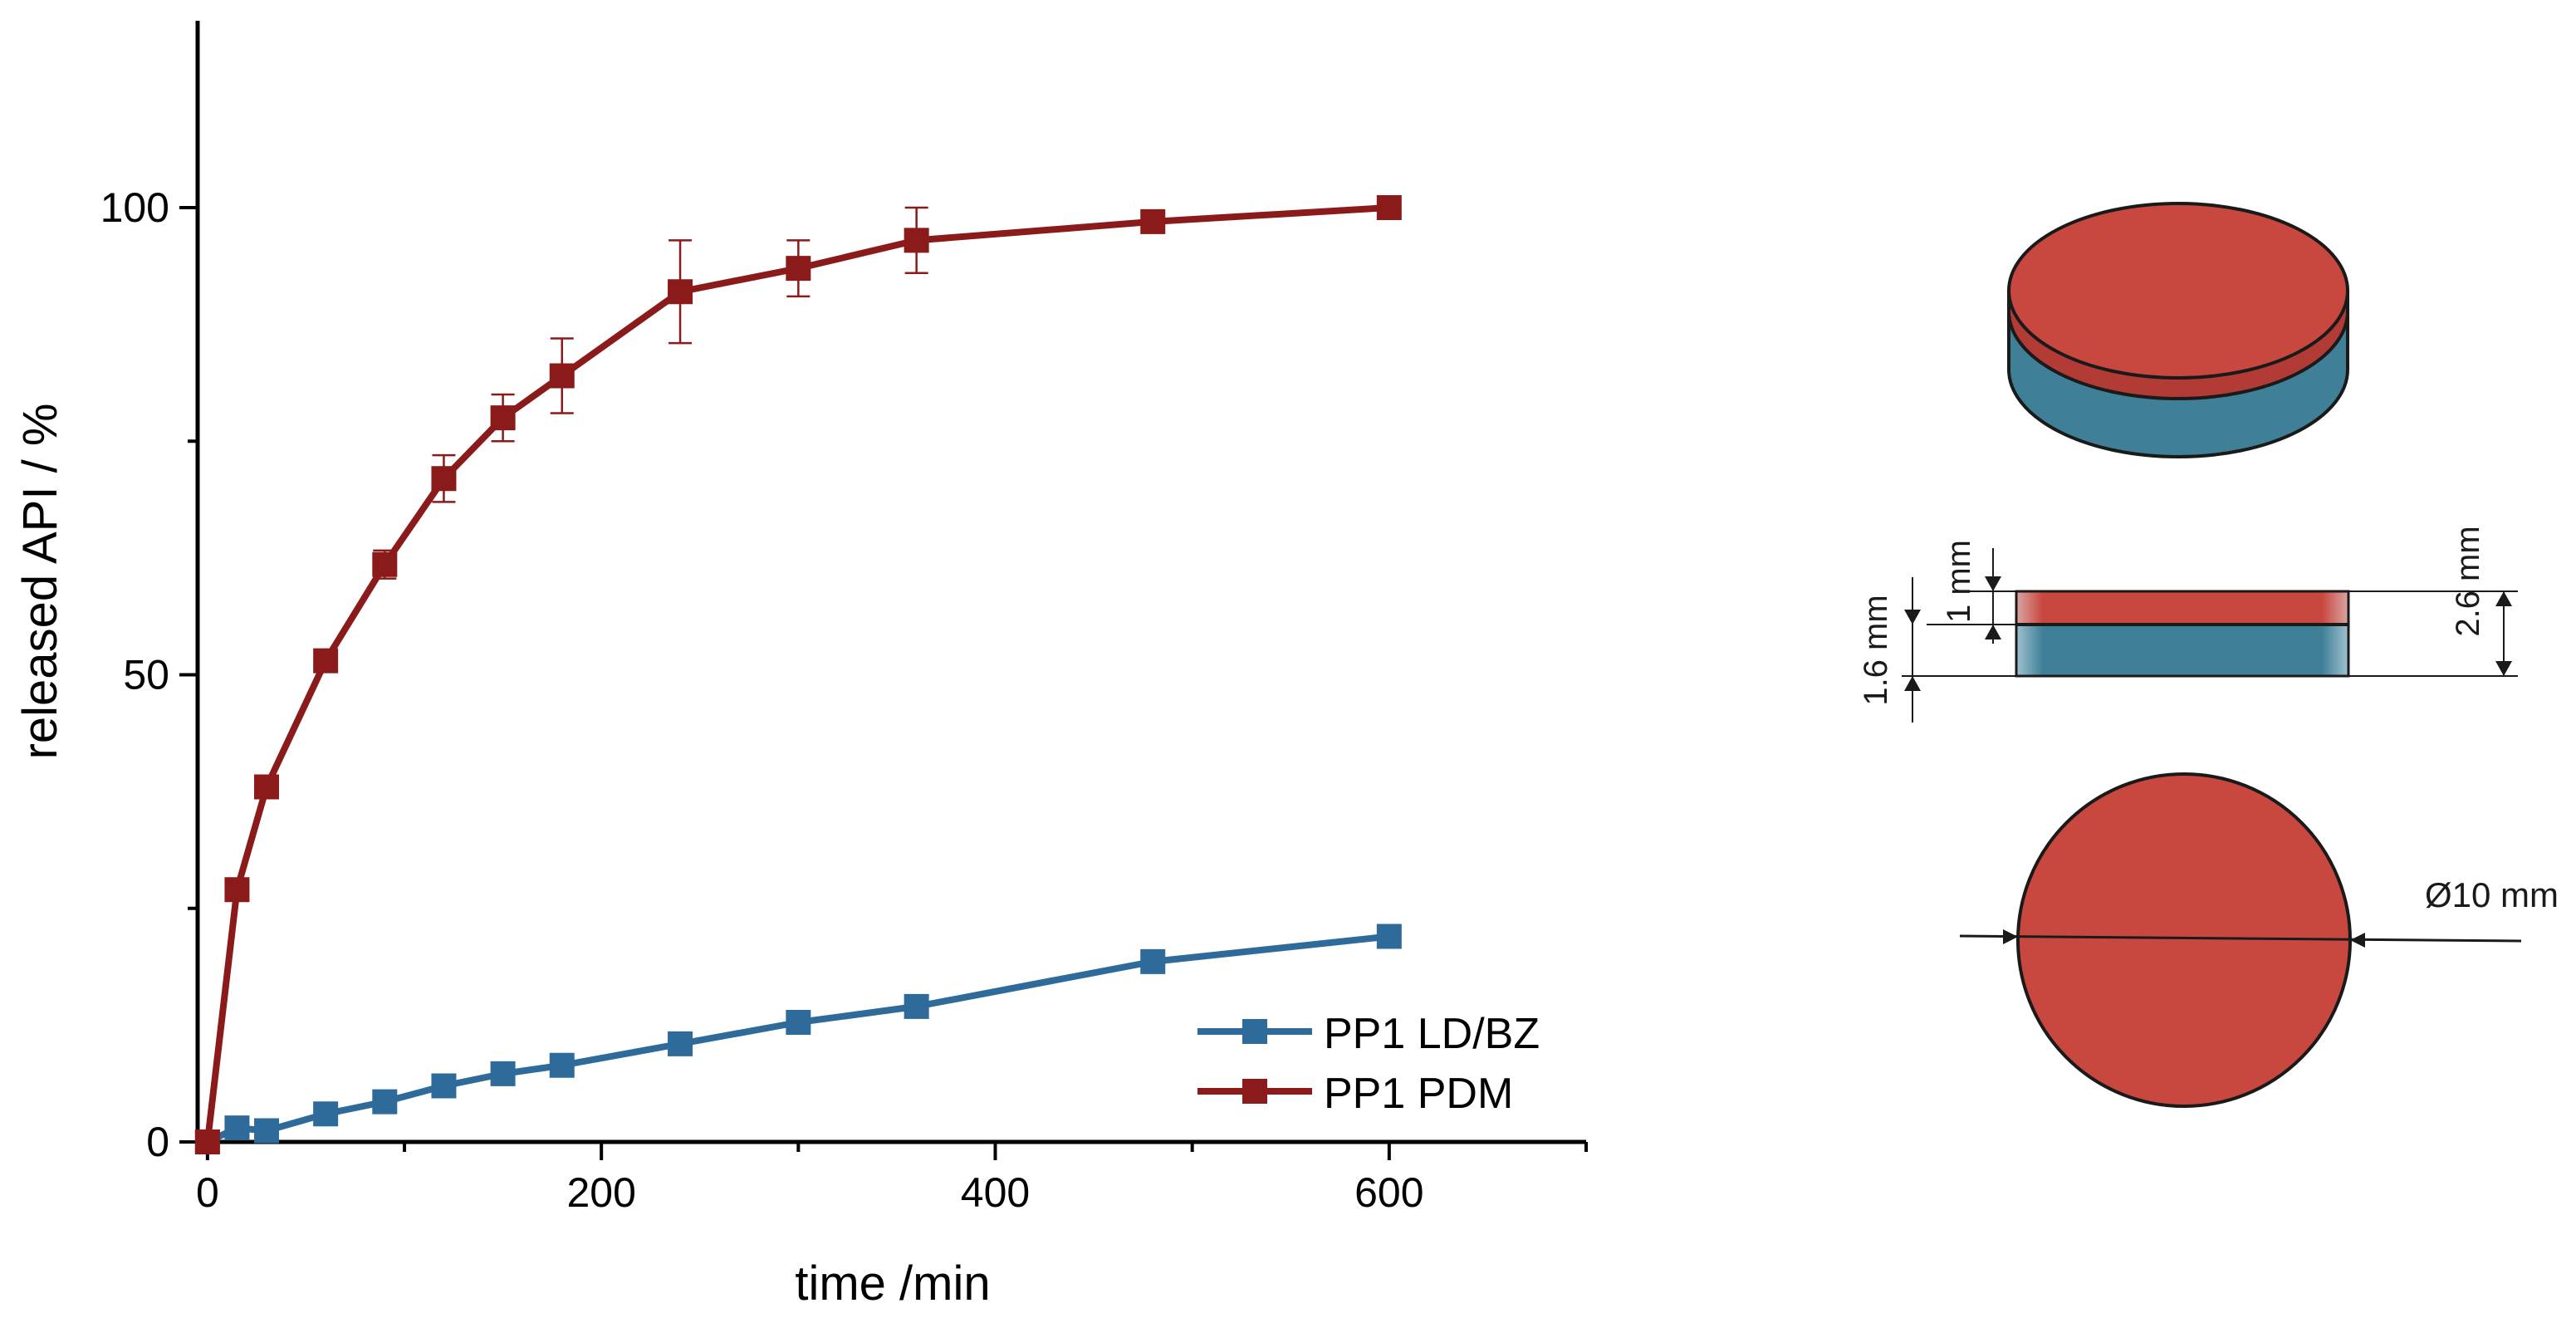 This screenshot has height=1318, width=2576. Describe the element at coordinates (1388, 1192) in the screenshot. I see `x-tick-label: 600` at that location.